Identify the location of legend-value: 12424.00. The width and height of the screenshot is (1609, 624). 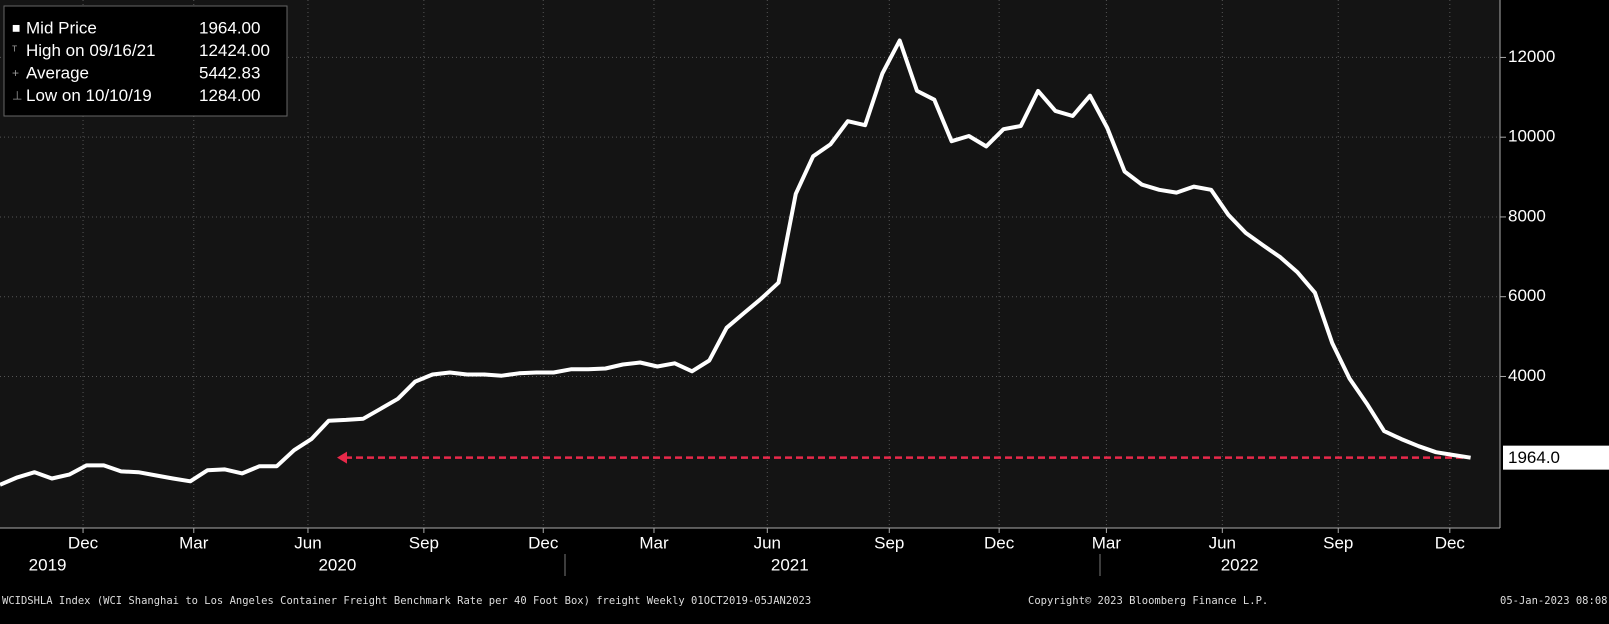
(234, 50).